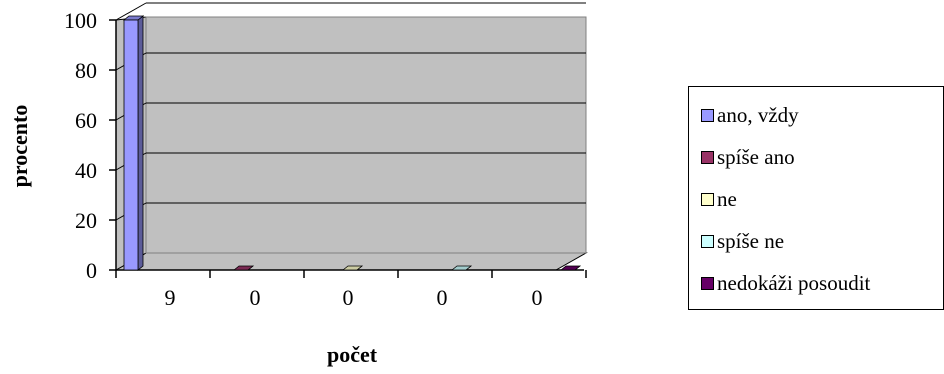 This screenshot has width=944, height=374. What do you see at coordinates (91, 270) in the screenshot?
I see `y-tick-label: 0` at bounding box center [91, 270].